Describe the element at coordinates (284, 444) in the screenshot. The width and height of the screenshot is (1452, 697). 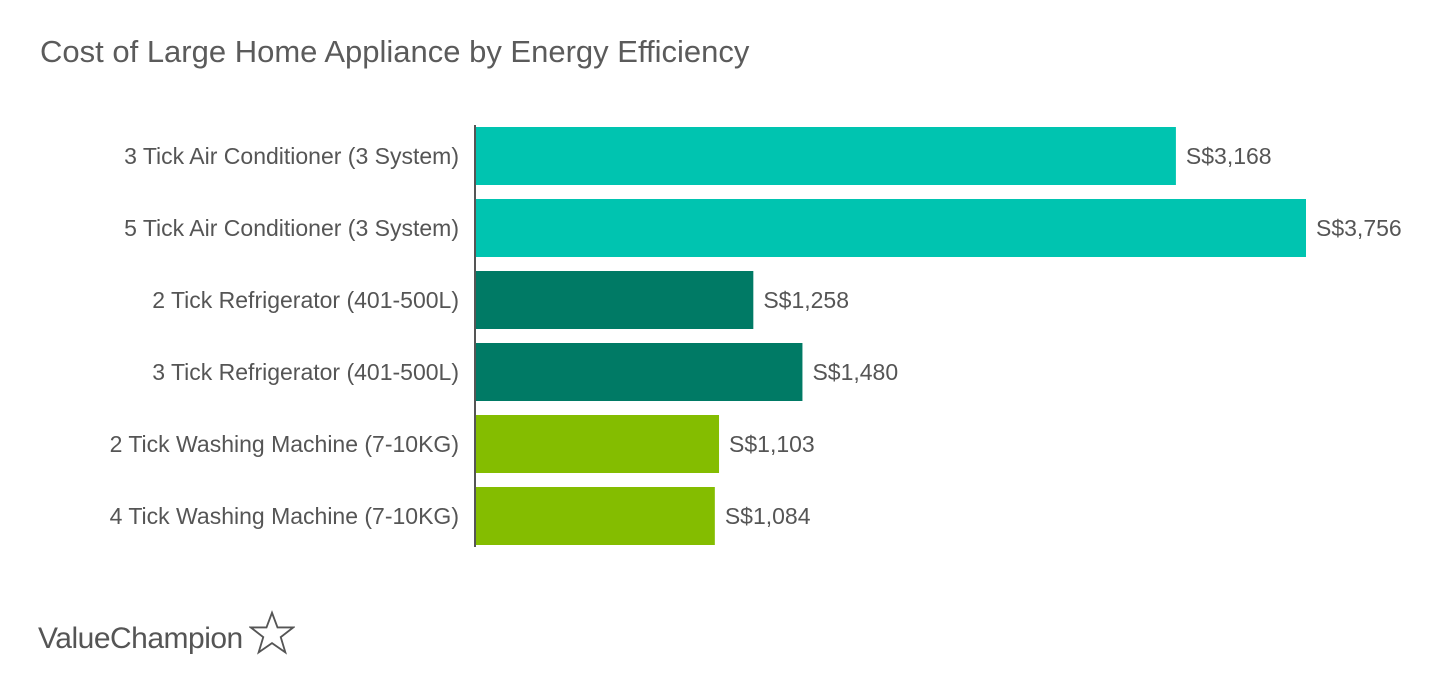
I see `category-label: 2 Tick Washing Machine (7-10KG)` at that location.